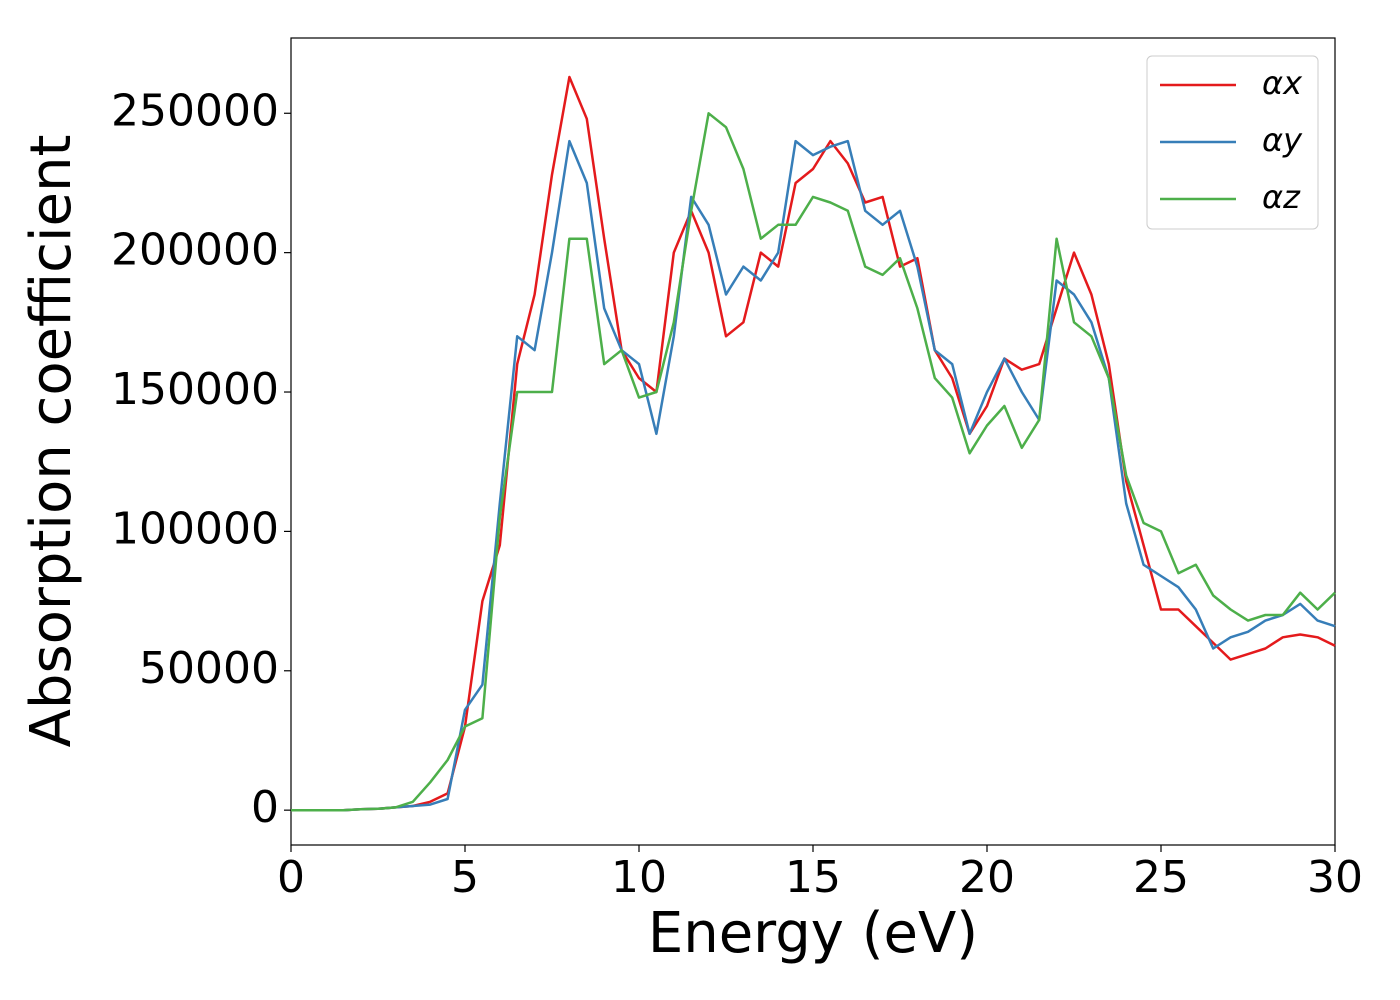 Image resolution: width=1400 pixels, height=1000 pixels. What do you see at coordinates (291, 877) in the screenshot?
I see `x-tick-label: 0` at bounding box center [291, 877].